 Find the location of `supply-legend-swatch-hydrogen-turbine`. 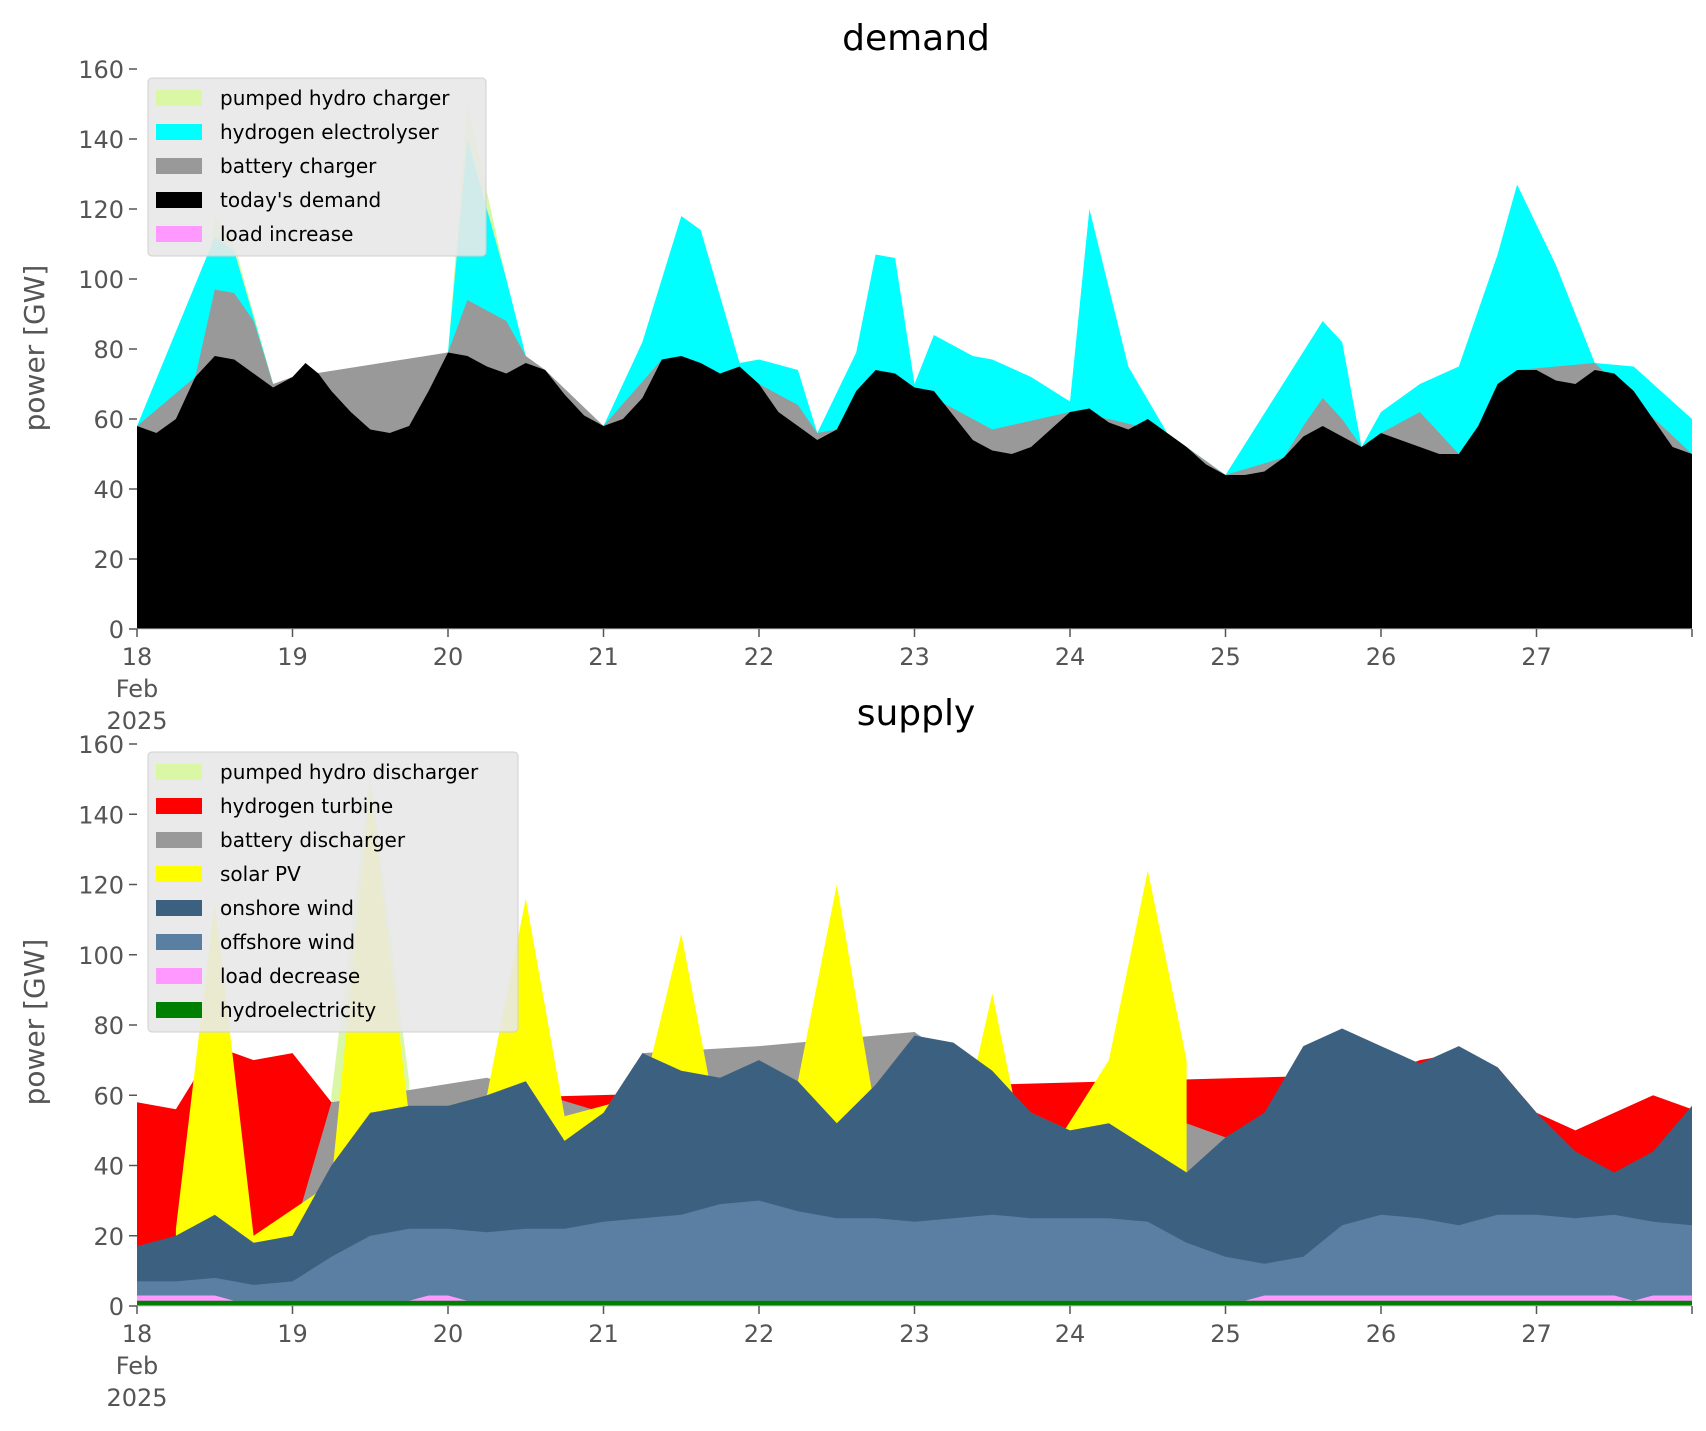

supply-legend-swatch-hydrogen-turbine is located at coordinates (179, 806).